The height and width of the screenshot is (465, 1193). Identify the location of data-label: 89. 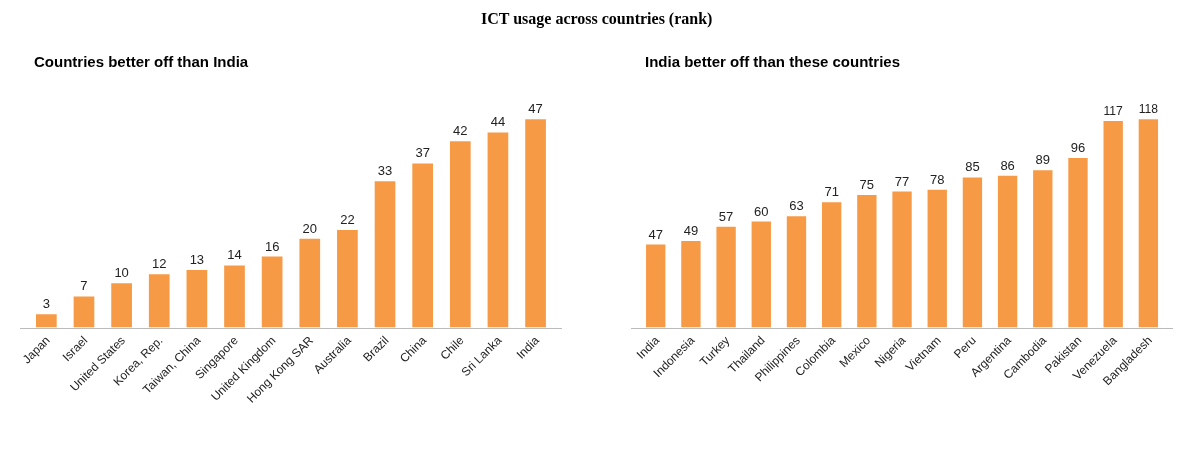
(1043, 160).